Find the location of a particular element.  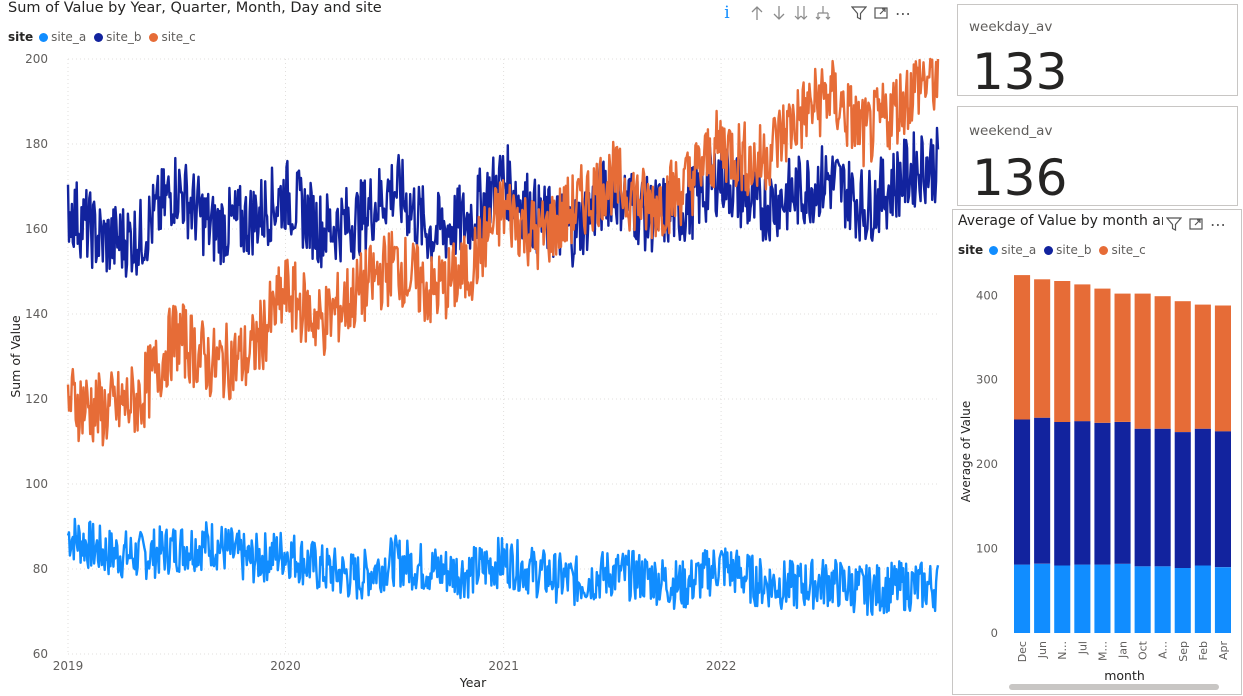

y-tick-label: 400 is located at coordinates (987, 295).